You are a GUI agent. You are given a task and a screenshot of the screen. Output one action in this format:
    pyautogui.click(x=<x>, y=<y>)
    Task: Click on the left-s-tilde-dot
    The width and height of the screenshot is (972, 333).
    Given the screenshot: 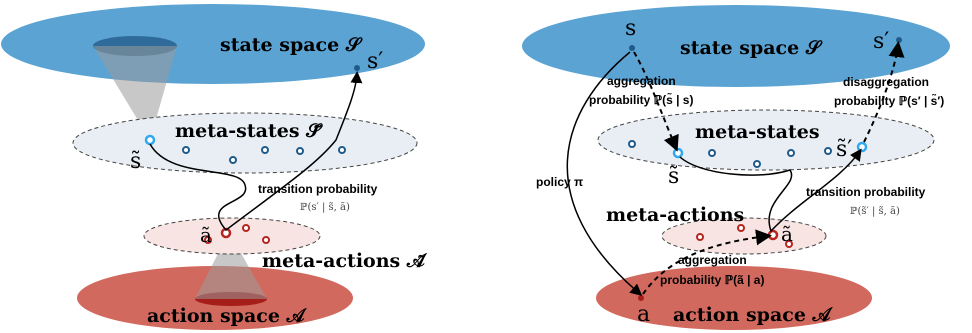 What is the action you would take?
    pyautogui.click(x=150, y=140)
    